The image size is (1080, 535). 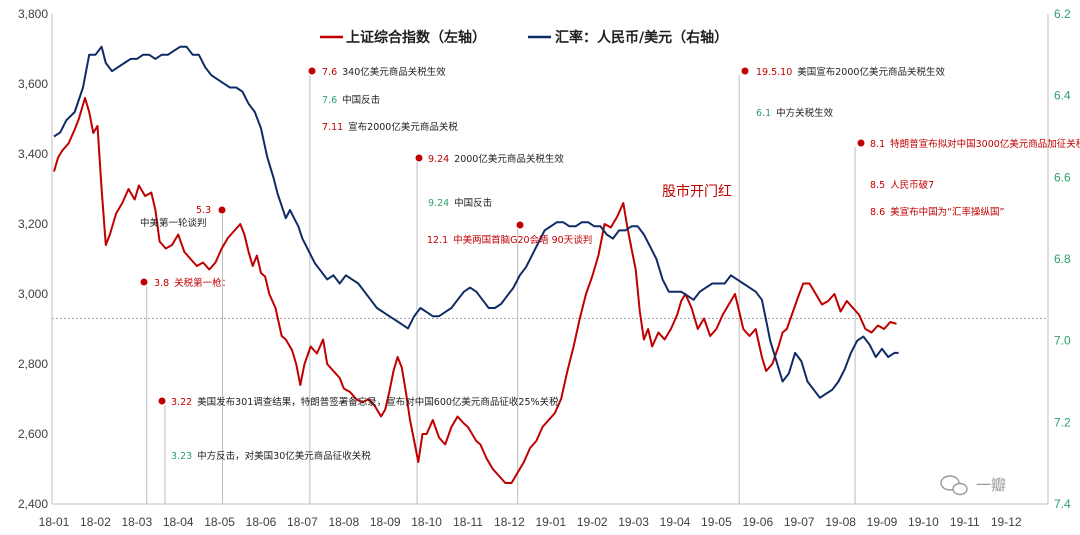 What do you see at coordinates (509, 522) in the screenshot?
I see `x-tick-label: 18-12` at bounding box center [509, 522].